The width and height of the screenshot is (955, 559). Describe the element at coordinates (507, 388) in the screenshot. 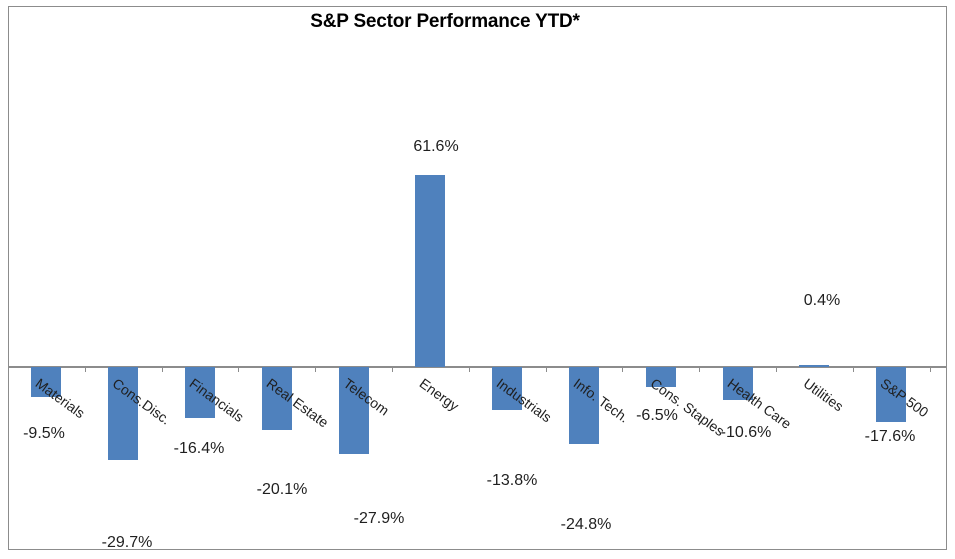

I see `bar-industrials` at that location.